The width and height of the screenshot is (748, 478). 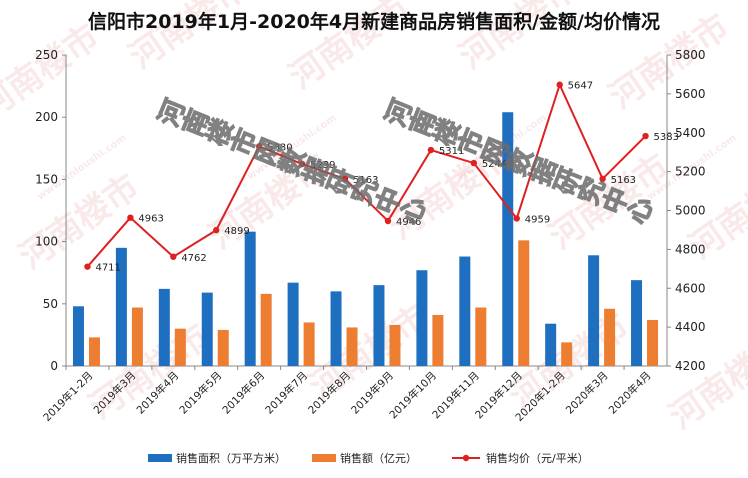 I want to click on left-tick-label: 50, so click(x=50, y=304).